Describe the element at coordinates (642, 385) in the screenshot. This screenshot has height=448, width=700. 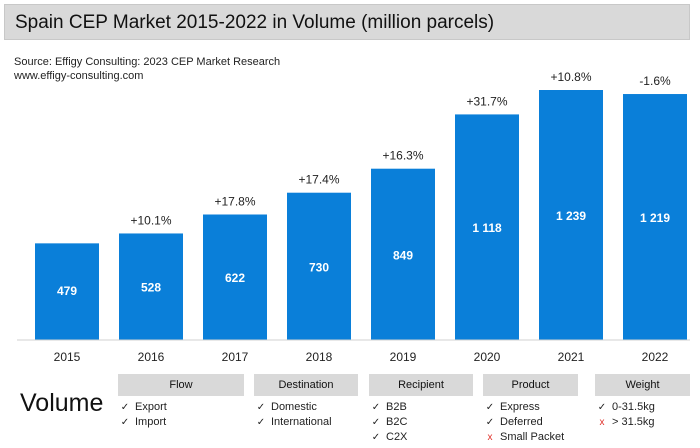
I see `segment-title: Weight` at that location.